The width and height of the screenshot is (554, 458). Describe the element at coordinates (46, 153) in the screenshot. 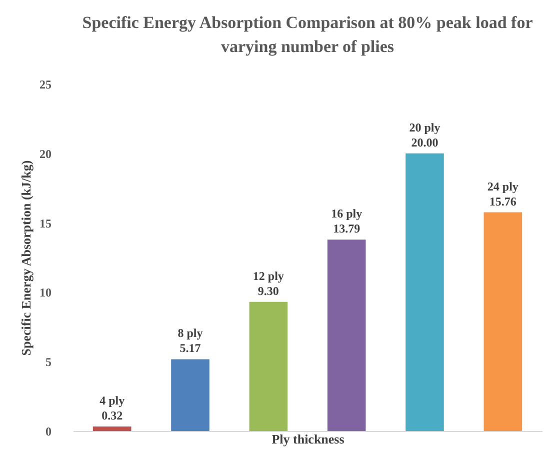

I see `y-tick-label: 20` at that location.